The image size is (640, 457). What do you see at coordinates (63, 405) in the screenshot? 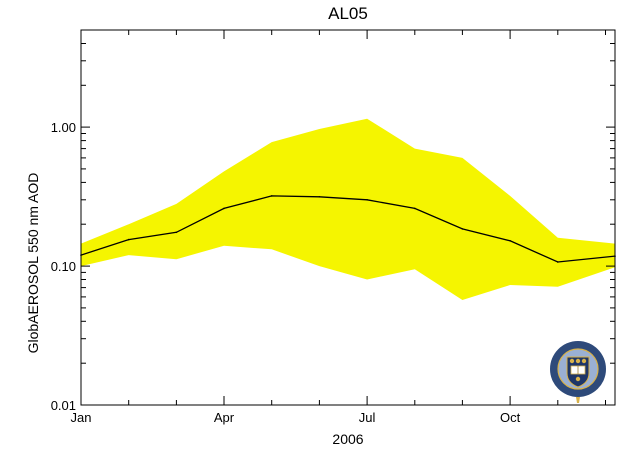
I see `y-tick-label: 0.01` at bounding box center [63, 405].